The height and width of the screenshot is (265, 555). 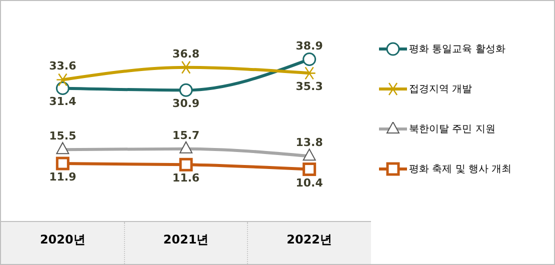 I want to click on data-label: 30.9, so click(x=186, y=103).